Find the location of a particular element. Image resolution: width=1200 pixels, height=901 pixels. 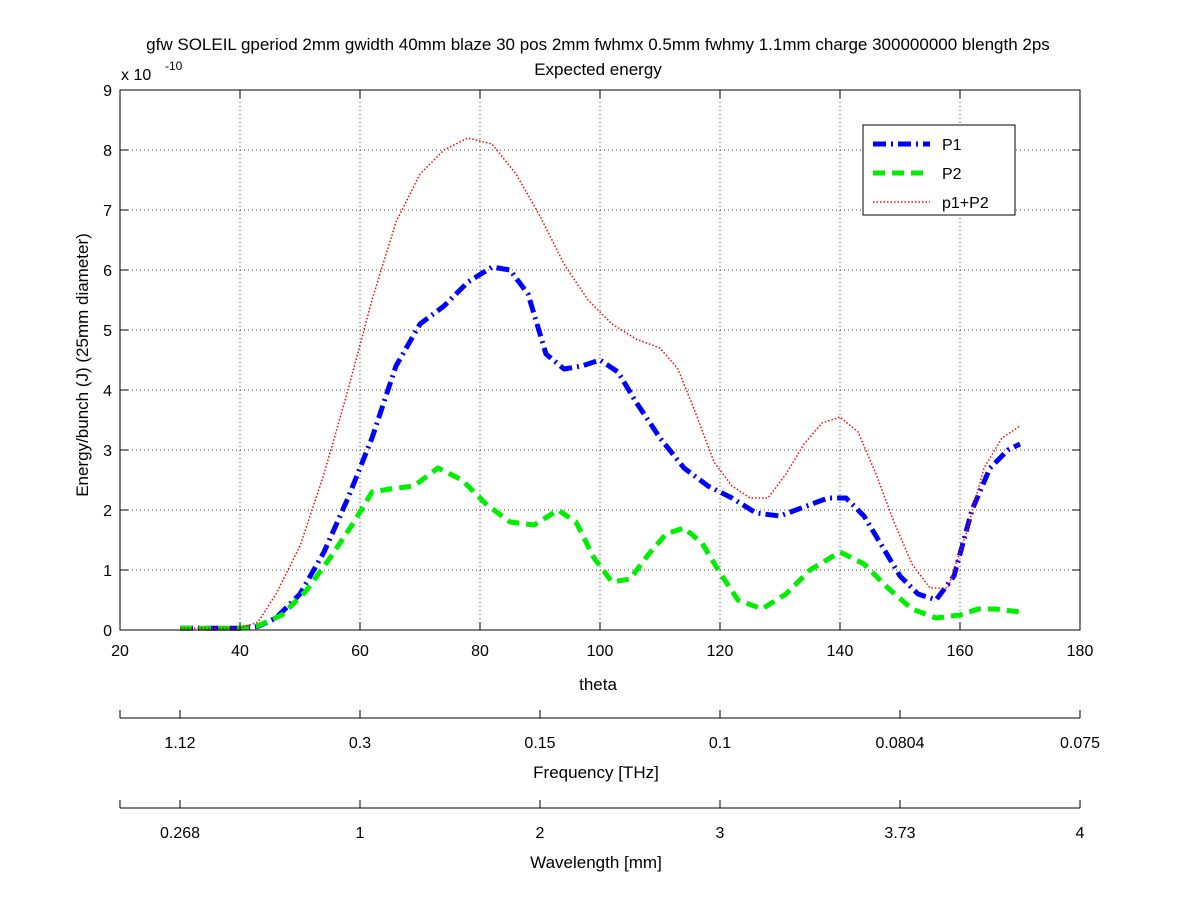

secondary-tick-label: 0.075 is located at coordinates (1080, 743).